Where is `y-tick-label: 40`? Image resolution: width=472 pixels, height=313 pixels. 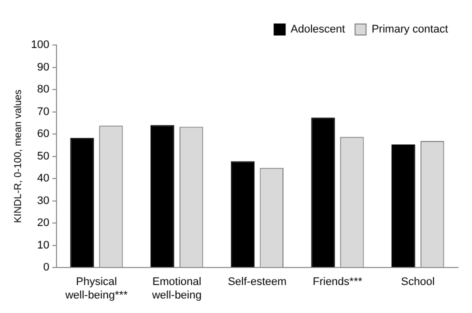 y-tick-label: 40 is located at coordinates (43, 178).